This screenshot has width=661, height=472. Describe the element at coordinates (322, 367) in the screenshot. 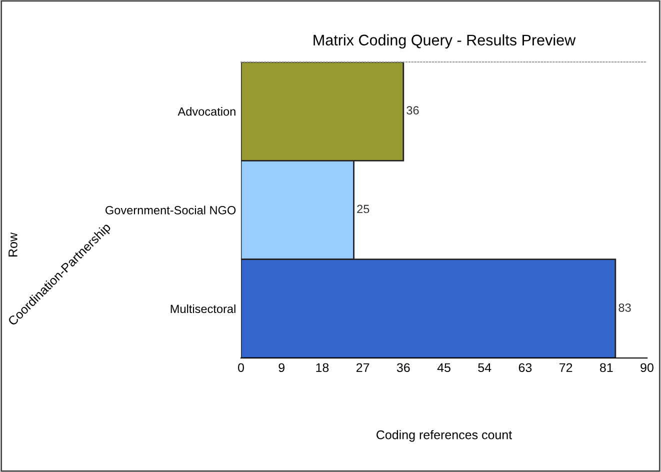

I see `x-tick-label: 18` at that location.